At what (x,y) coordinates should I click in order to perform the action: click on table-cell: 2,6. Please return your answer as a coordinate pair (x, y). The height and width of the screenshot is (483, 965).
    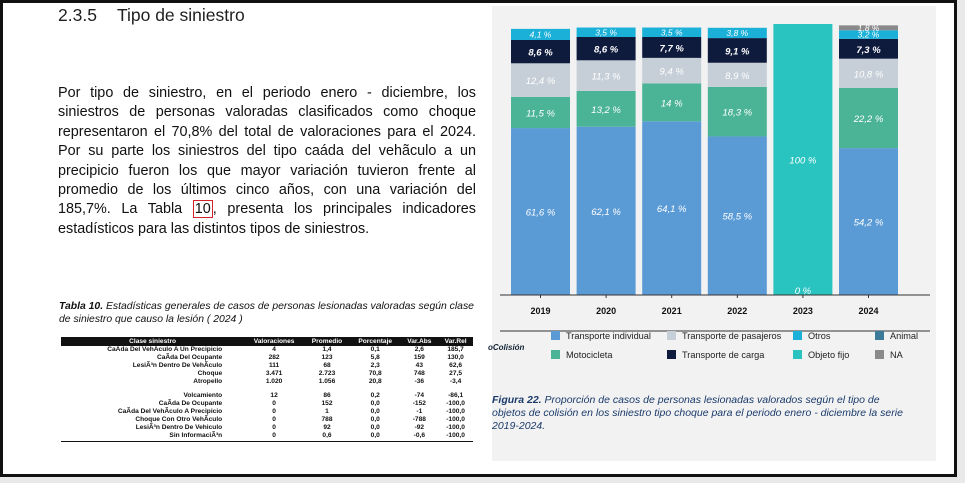
    Looking at the image, I should click on (419, 349).